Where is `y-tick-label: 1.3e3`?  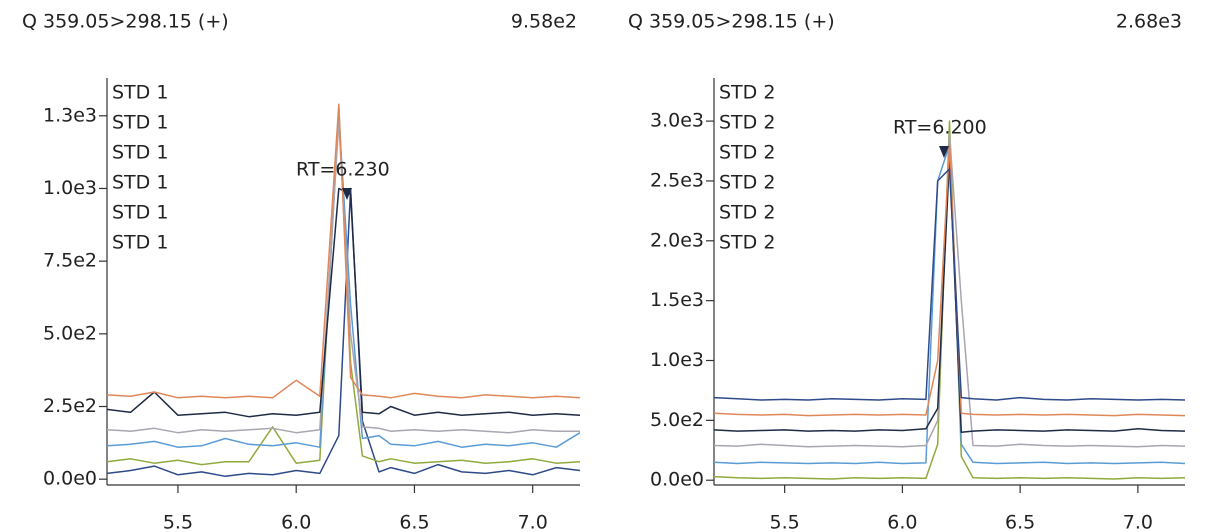 y-tick-label: 1.3e3 is located at coordinates (70, 115).